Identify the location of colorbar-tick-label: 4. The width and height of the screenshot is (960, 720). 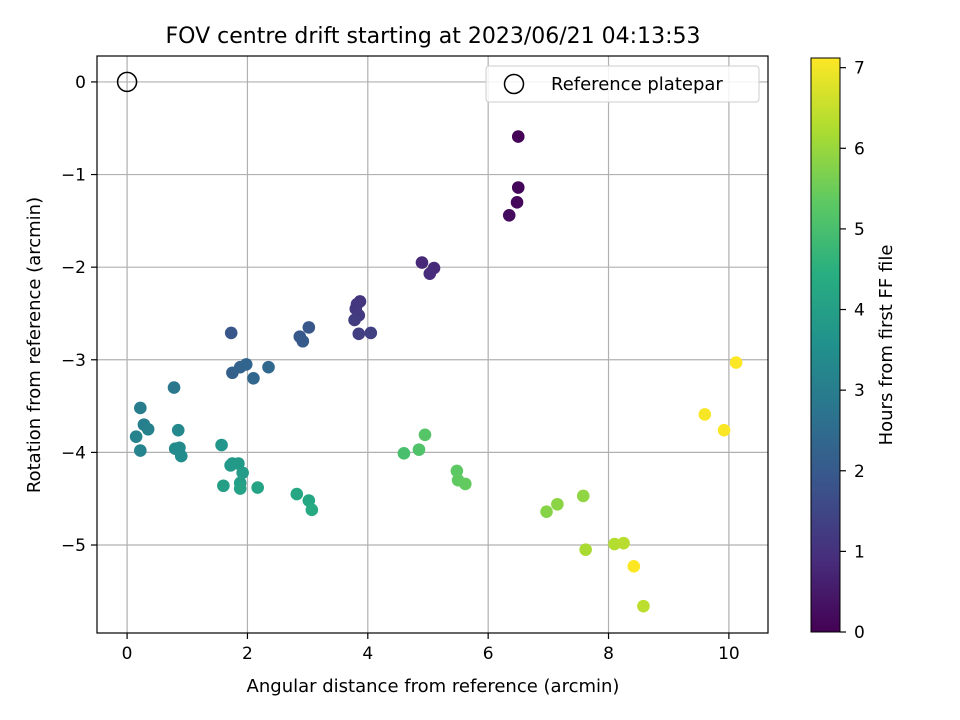
(859, 311).